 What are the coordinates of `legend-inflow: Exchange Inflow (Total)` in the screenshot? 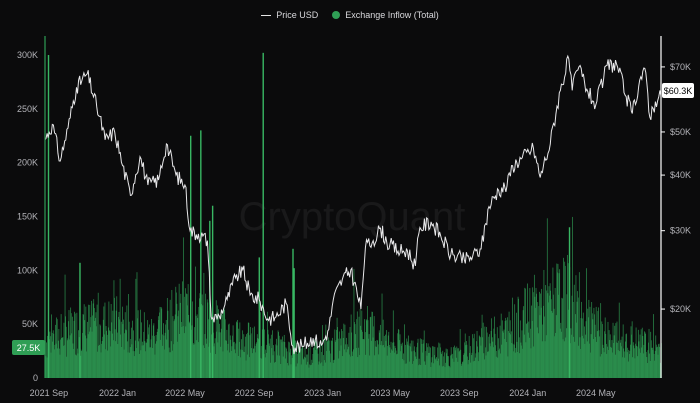 It's located at (385, 15).